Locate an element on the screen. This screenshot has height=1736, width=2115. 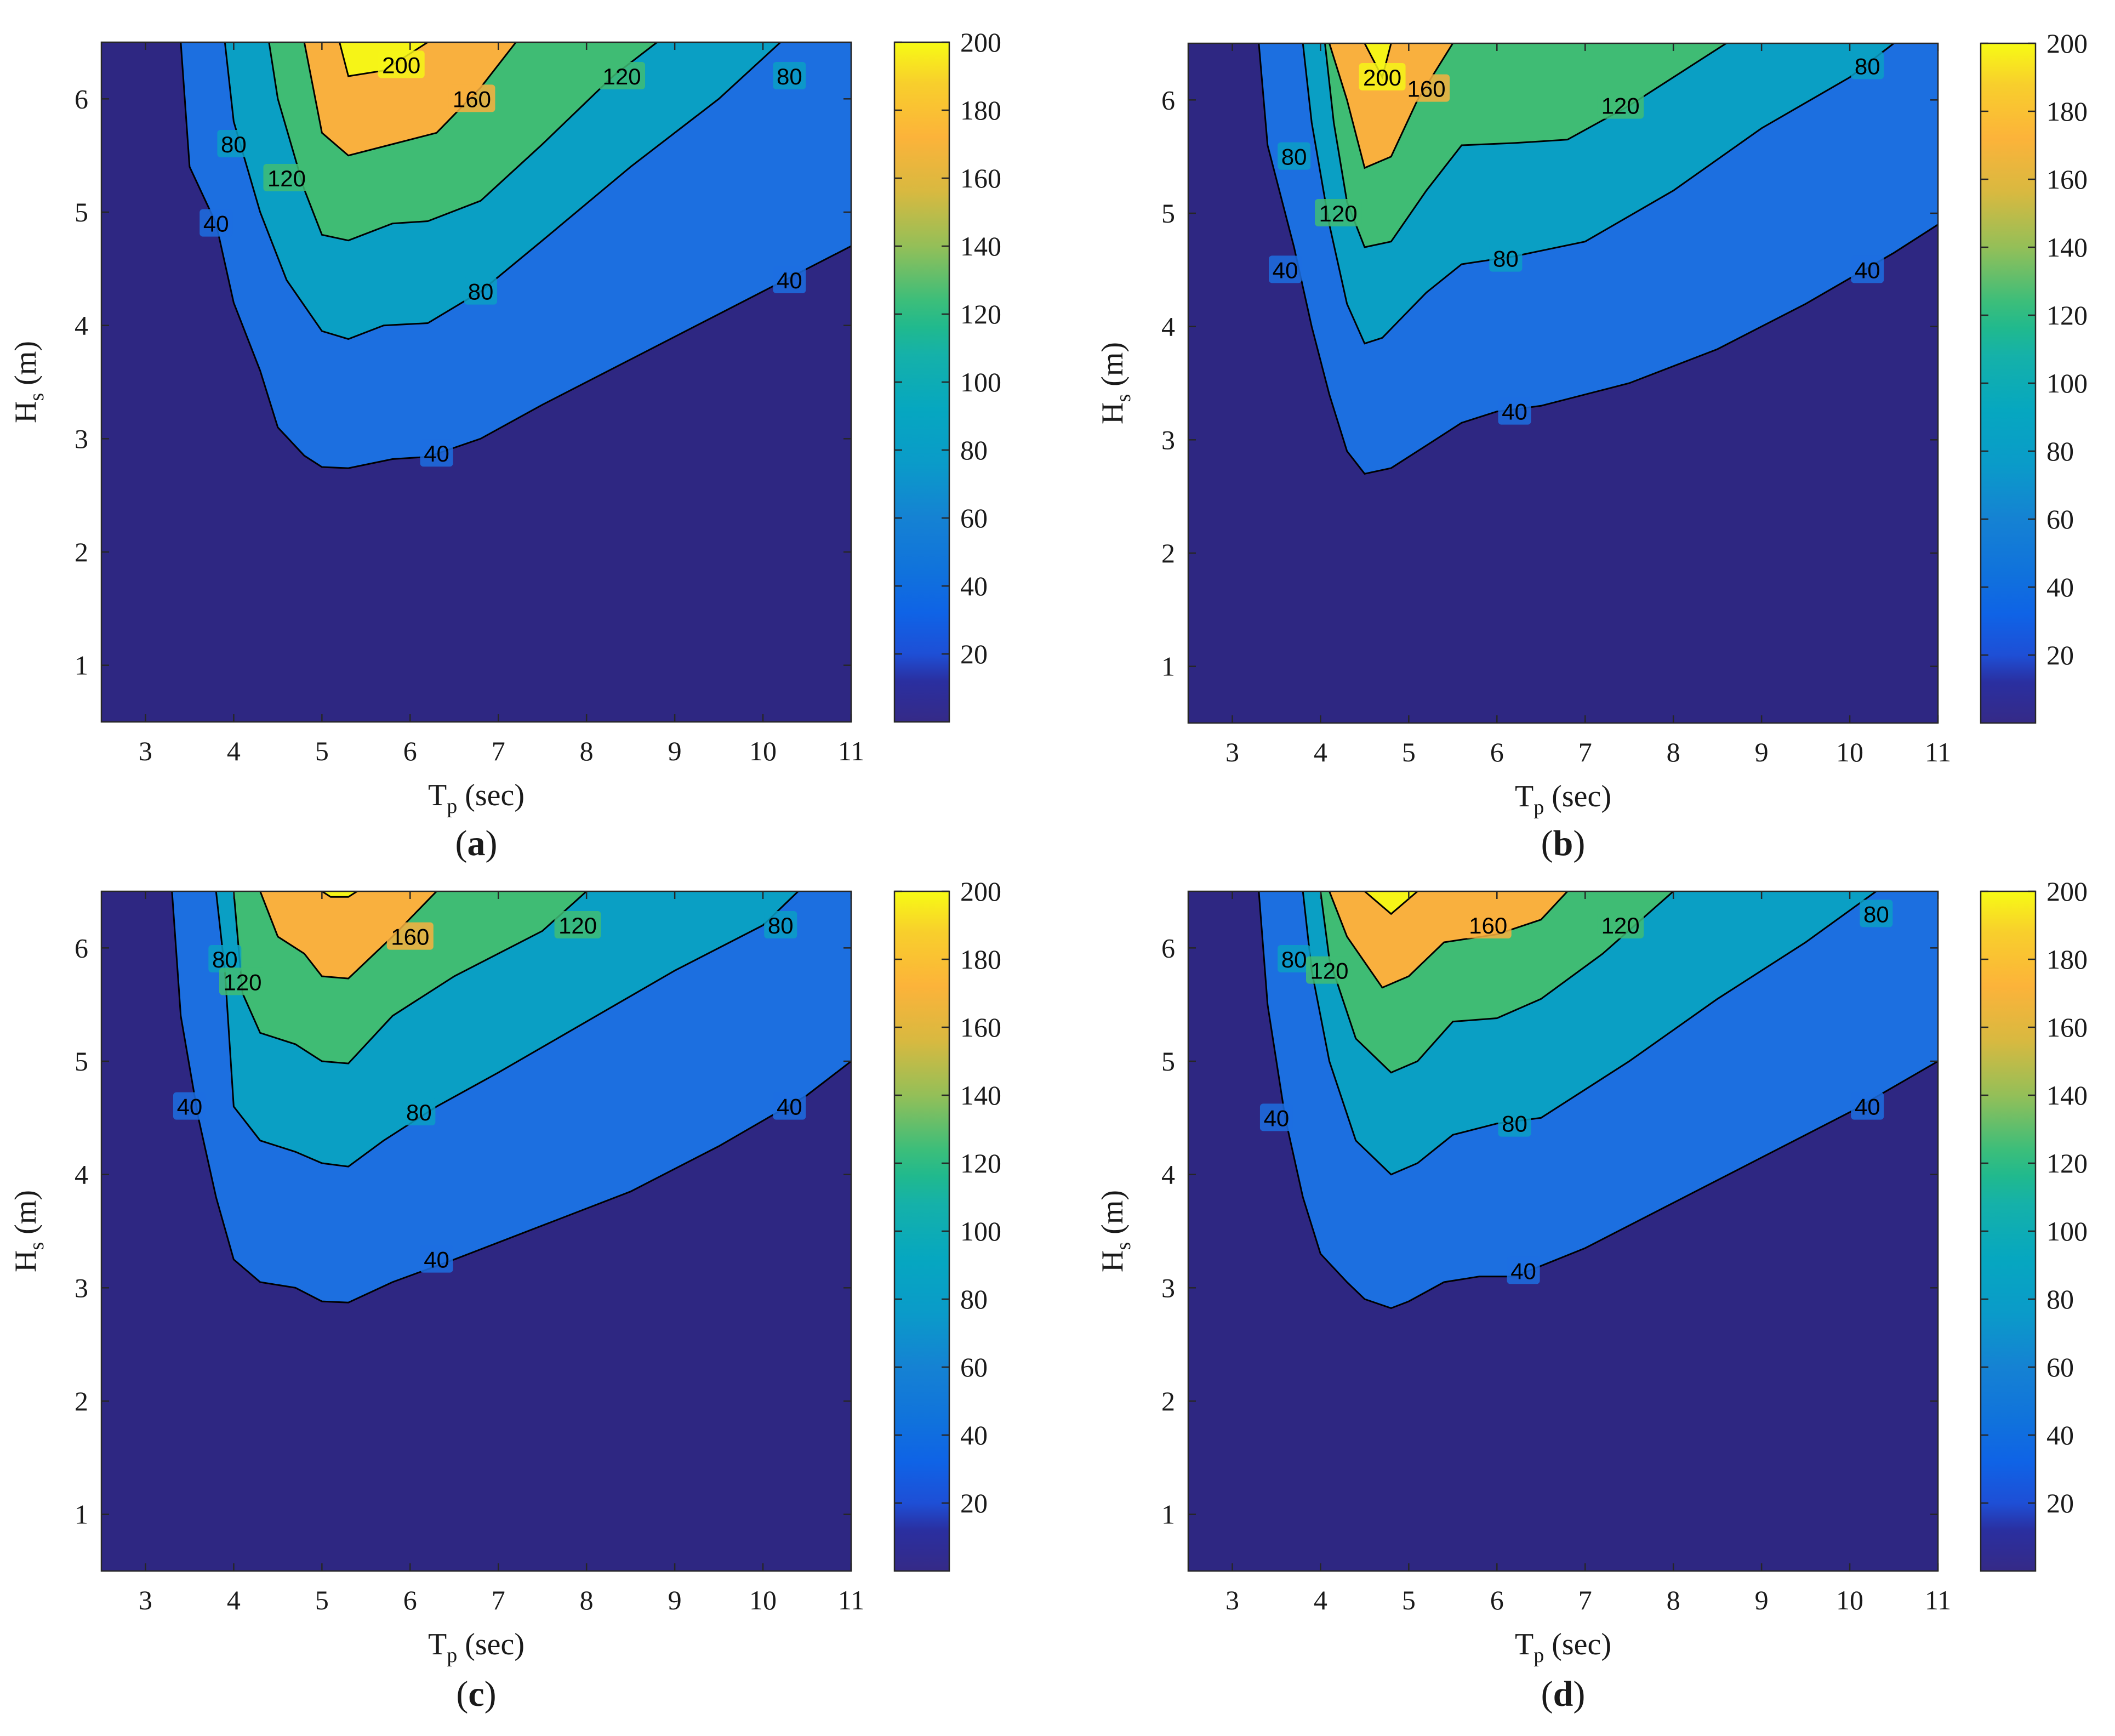
x-tick-label: 10 is located at coordinates (763, 751).